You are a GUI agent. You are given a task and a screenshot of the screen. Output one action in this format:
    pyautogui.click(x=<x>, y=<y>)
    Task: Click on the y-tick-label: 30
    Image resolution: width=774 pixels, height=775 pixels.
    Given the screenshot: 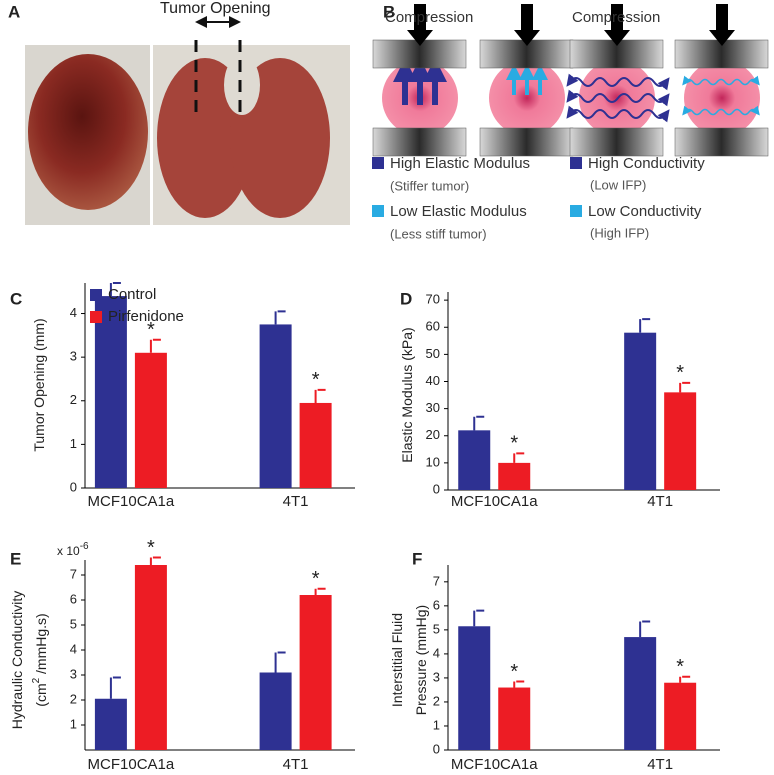 What is the action you would take?
    pyautogui.click(x=433, y=407)
    